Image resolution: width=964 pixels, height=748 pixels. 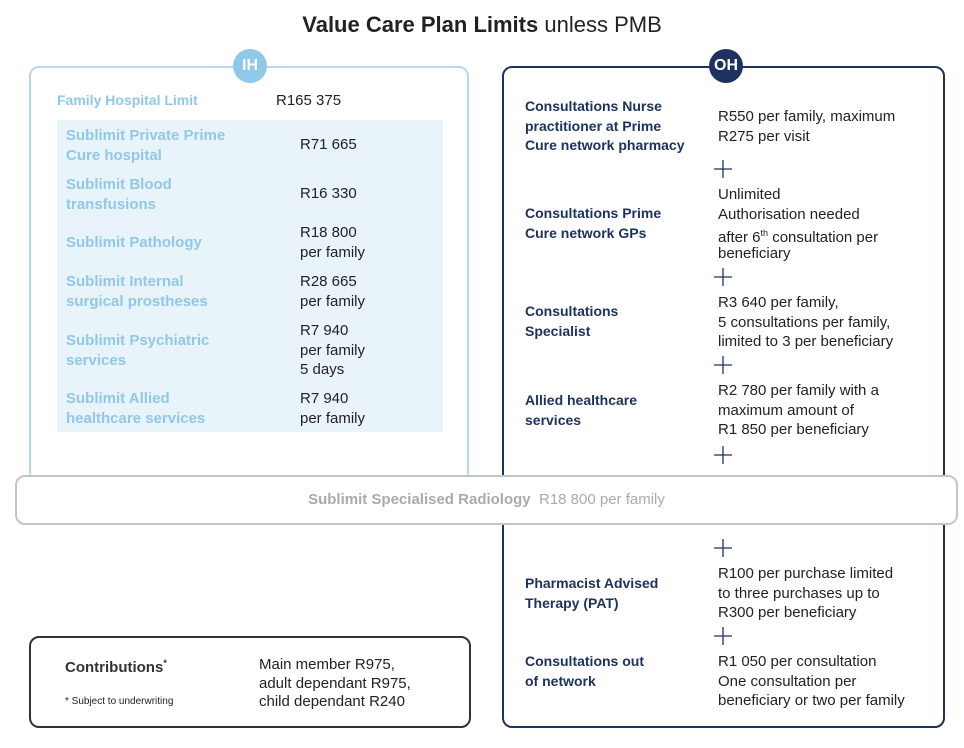 I want to click on oh-value: R1 050 per consultation, so click(x=797, y=661).